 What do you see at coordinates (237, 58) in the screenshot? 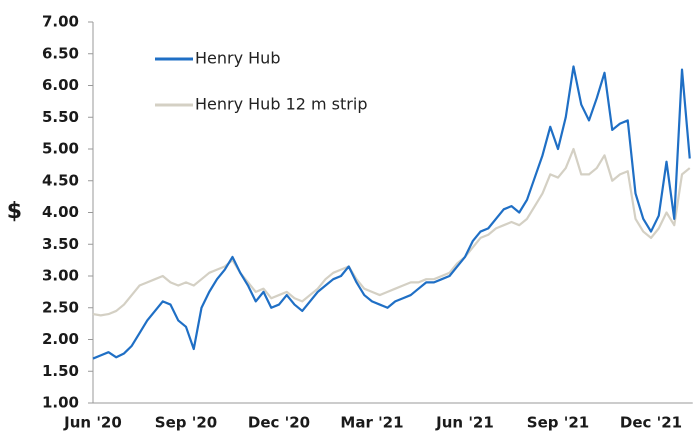
I see `legend-label: Henry Hub` at bounding box center [237, 58].